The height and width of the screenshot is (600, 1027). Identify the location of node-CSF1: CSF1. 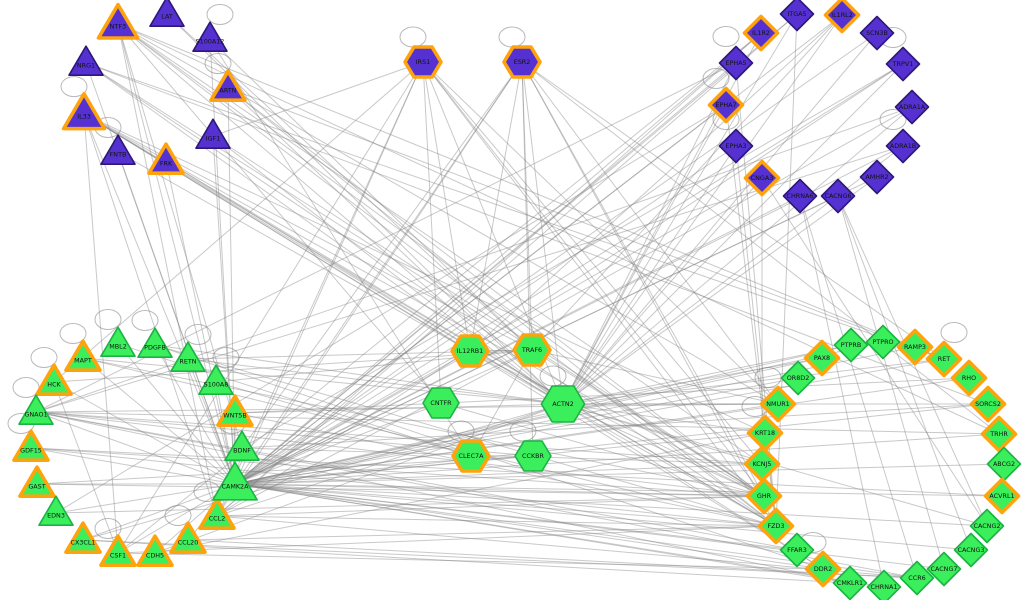
(118, 550).